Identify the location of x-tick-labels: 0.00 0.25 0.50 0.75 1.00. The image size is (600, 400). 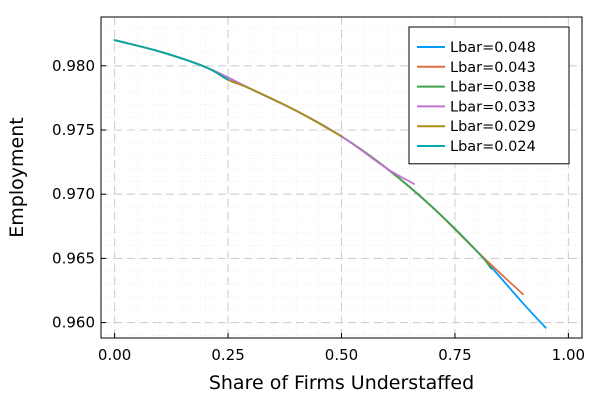
(341, 355).